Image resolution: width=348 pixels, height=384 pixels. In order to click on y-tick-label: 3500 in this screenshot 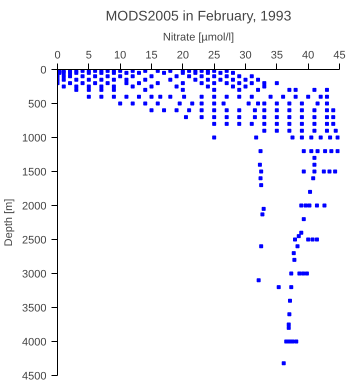, I will do `click(34, 308)`.